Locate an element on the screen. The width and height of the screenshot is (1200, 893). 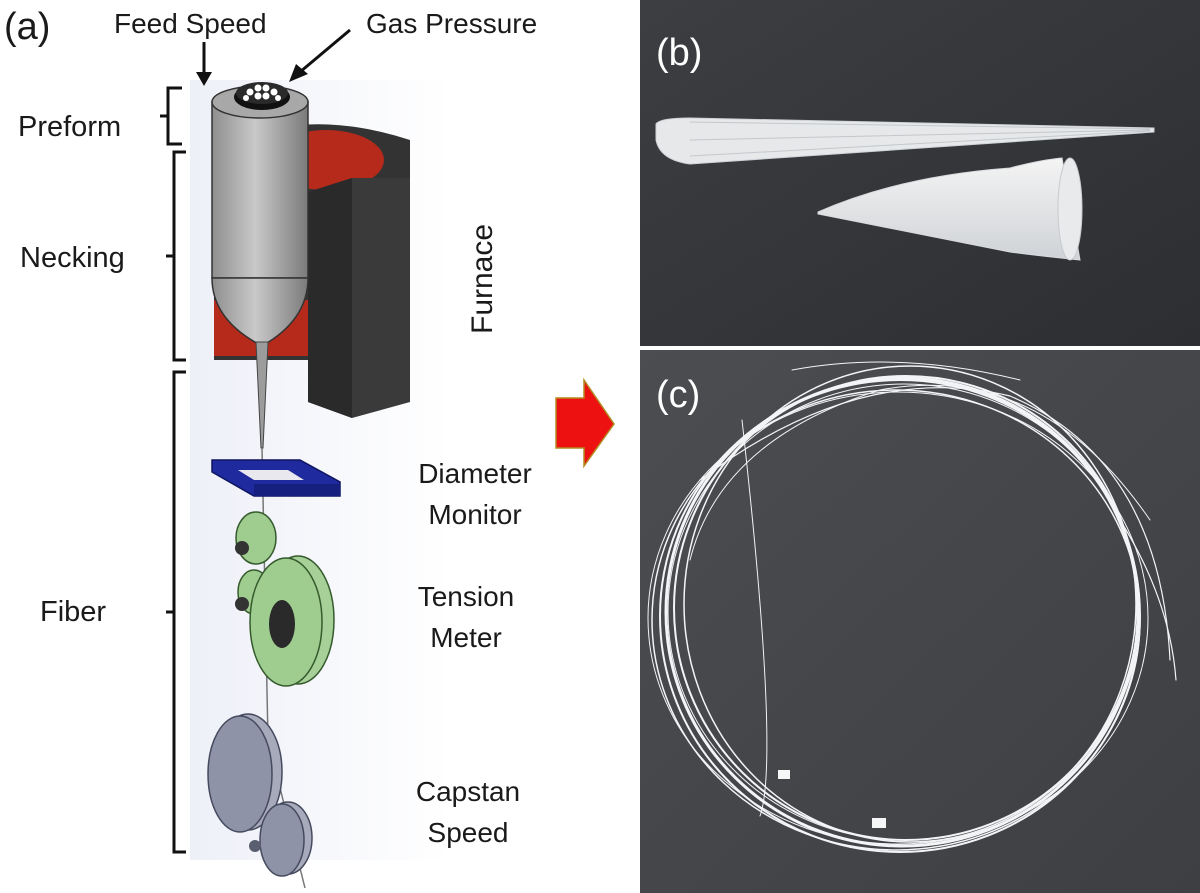
furnace-label: Furnace is located at coordinates (482, 278).